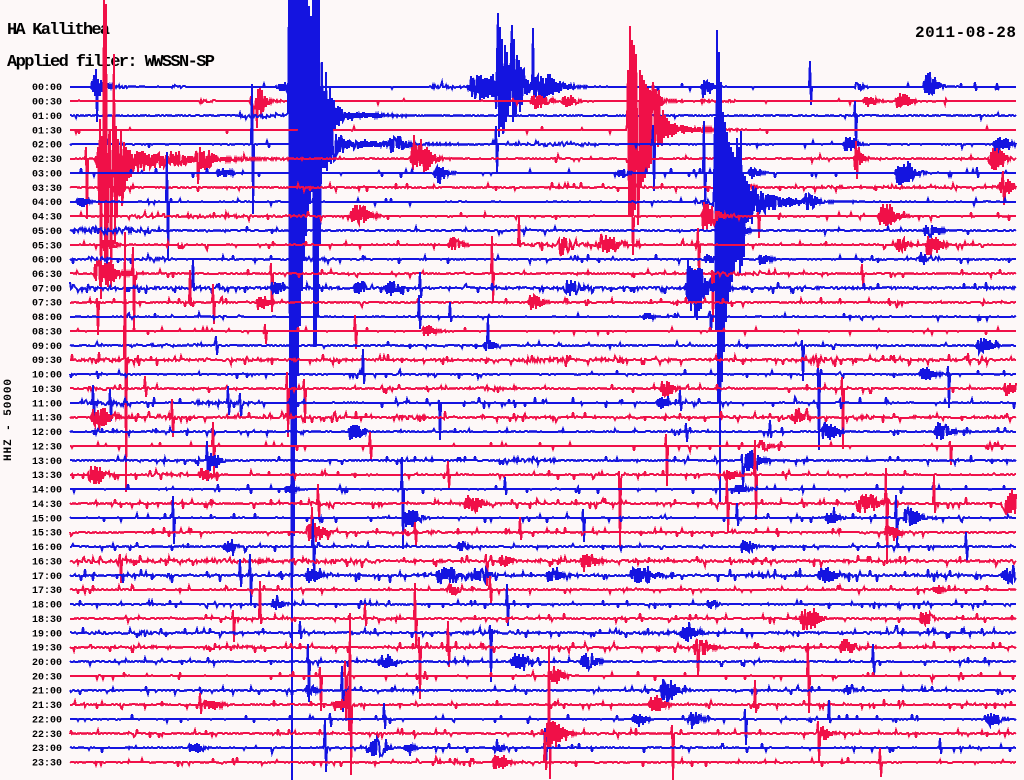 This screenshot has width=1024, height=780. I want to click on svg-text: HA Kallithea, so click(58, 30).